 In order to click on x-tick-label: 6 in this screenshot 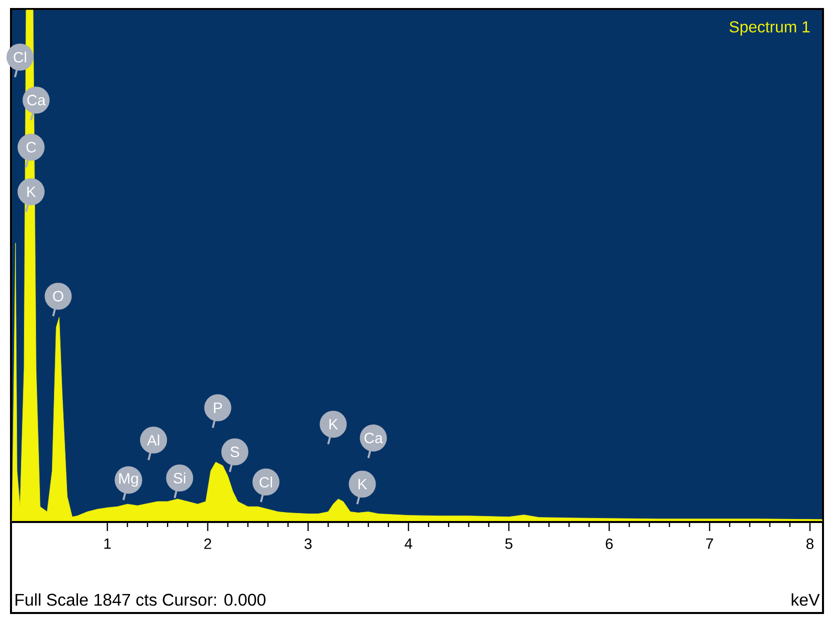, I will do `click(609, 544)`.